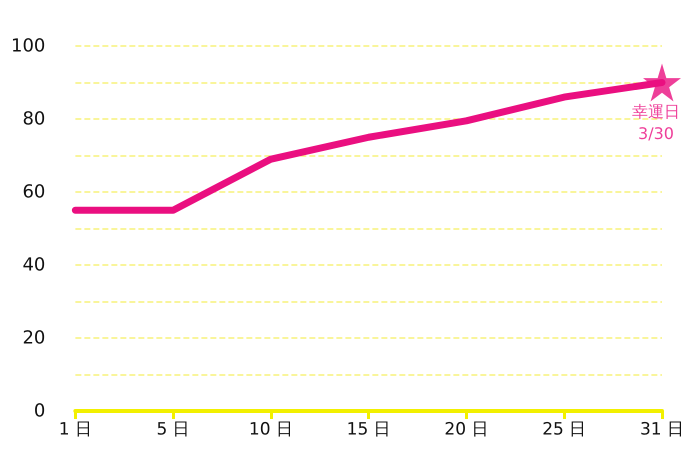  What do you see at coordinates (28, 46) in the screenshot?
I see `y-tick-label: 100` at bounding box center [28, 46].